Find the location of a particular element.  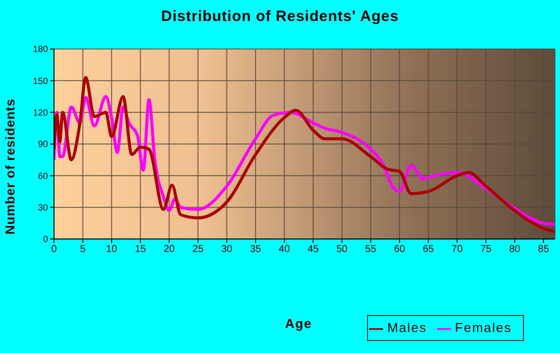

y-tick-label: 0 is located at coordinates (45, 239).